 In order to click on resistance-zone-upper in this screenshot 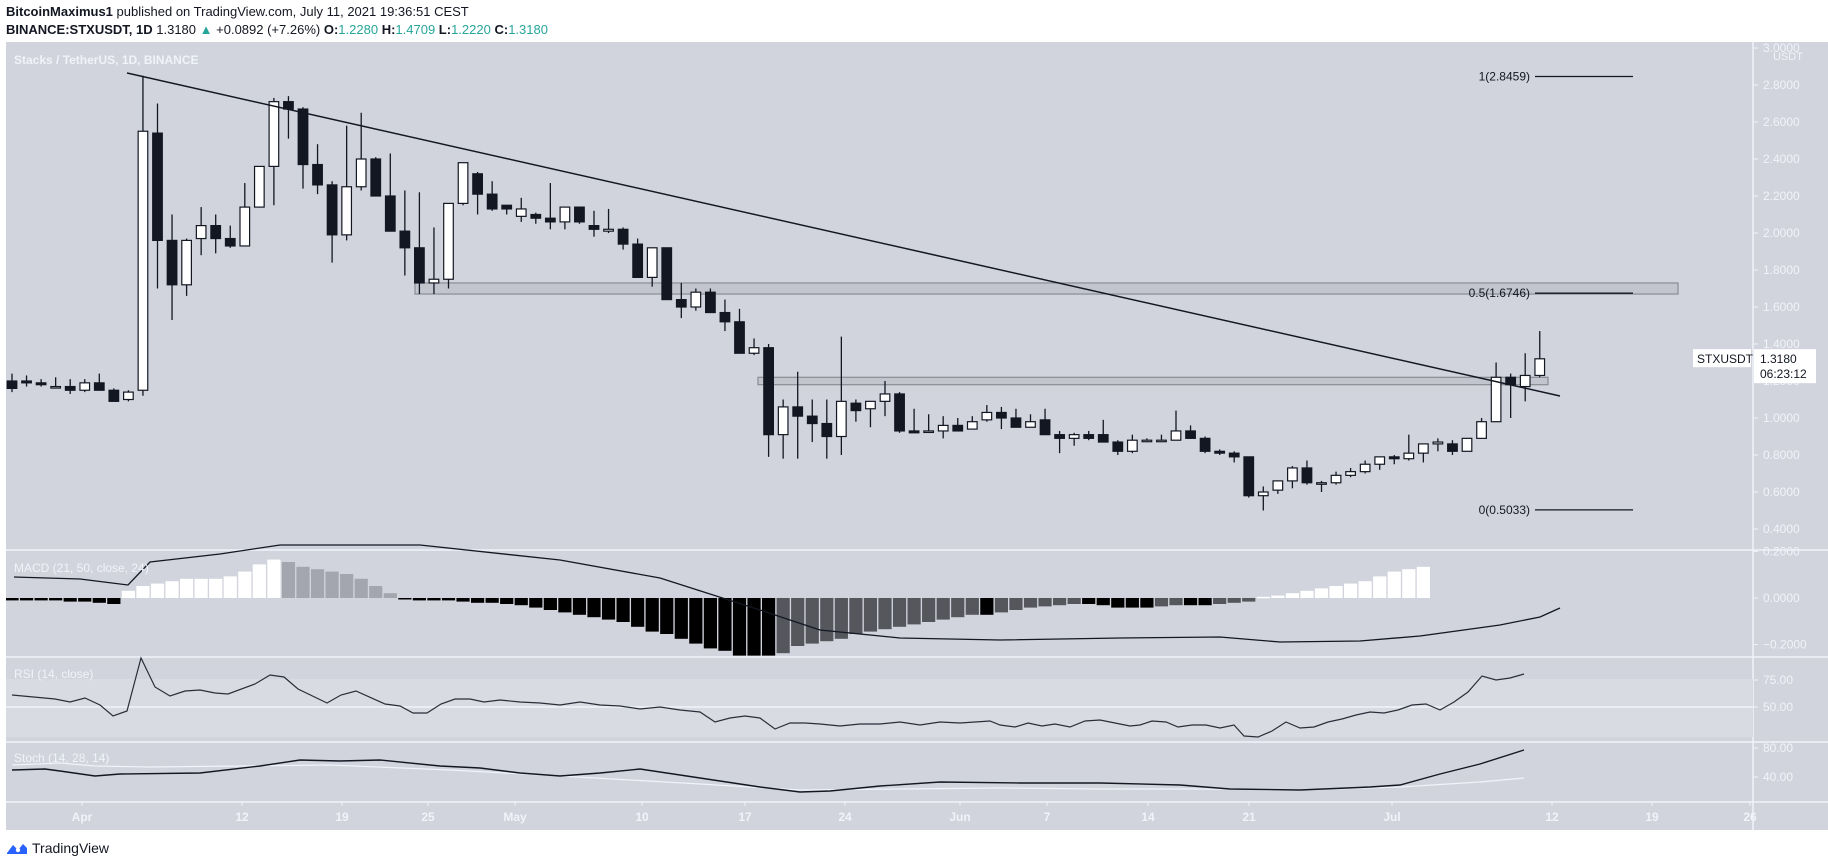, I will do `click(1046, 288)`.